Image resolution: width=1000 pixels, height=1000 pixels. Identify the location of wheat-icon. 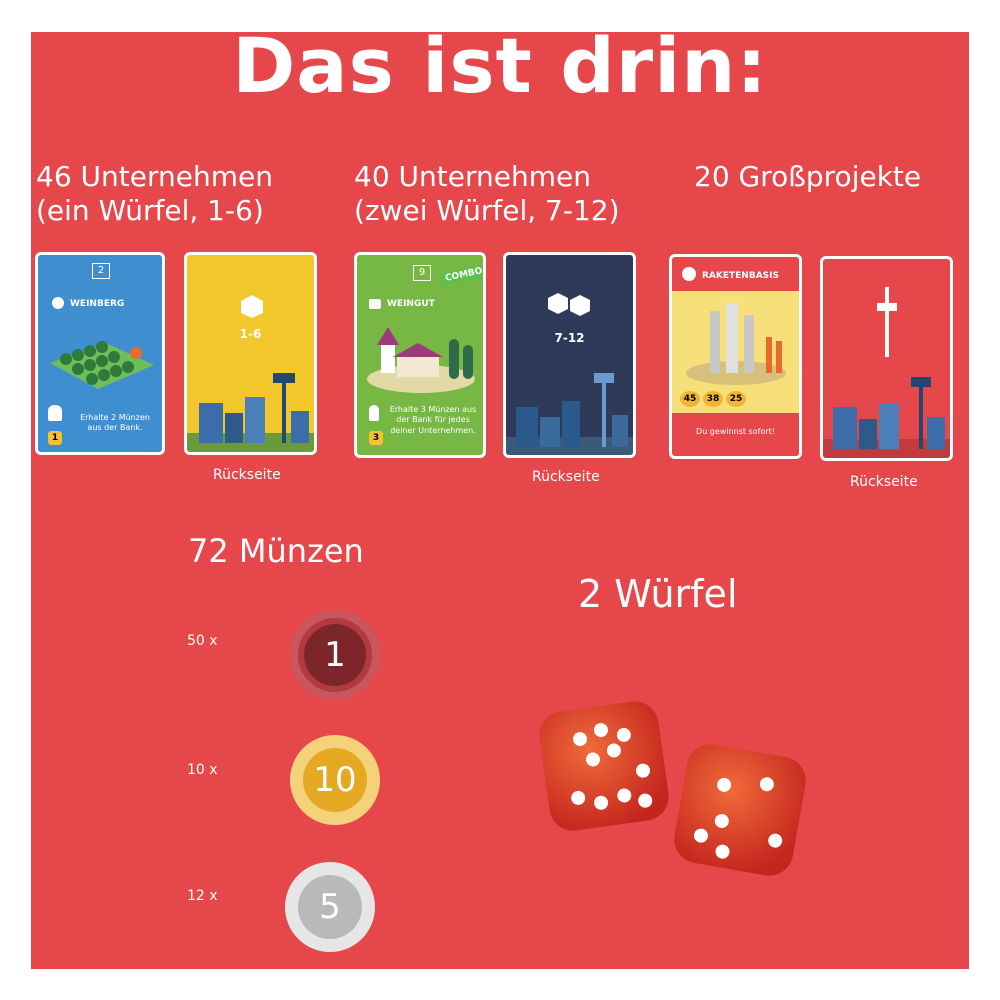
(58, 303).